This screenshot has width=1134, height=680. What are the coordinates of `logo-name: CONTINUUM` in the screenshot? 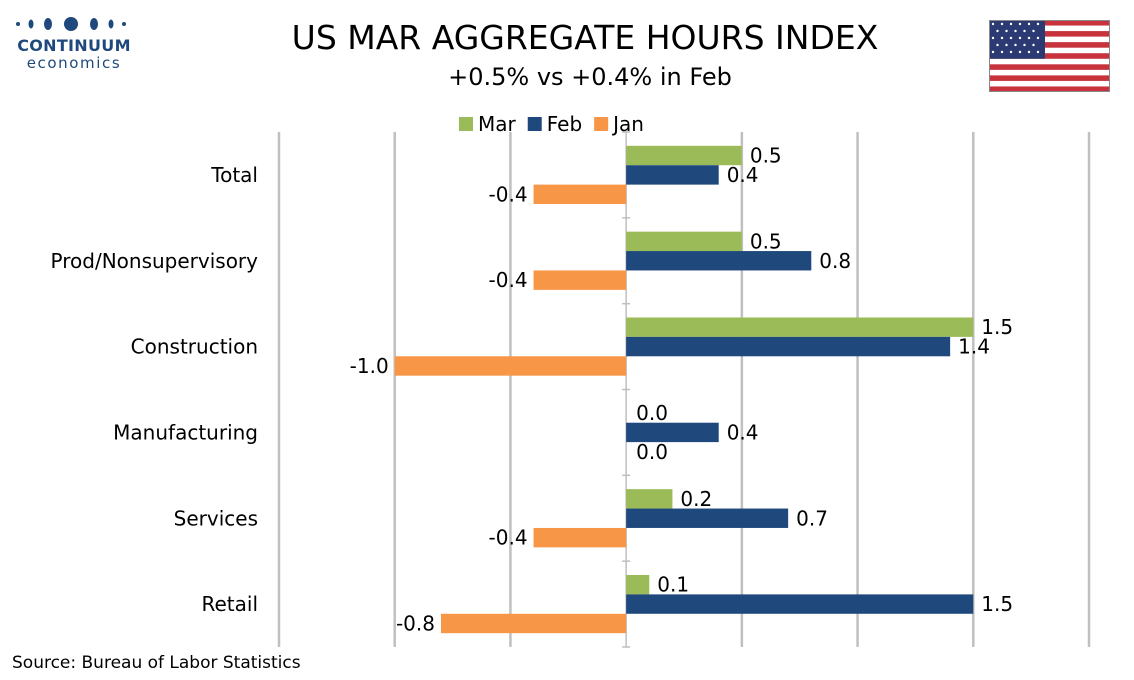 It's located at (74, 45).